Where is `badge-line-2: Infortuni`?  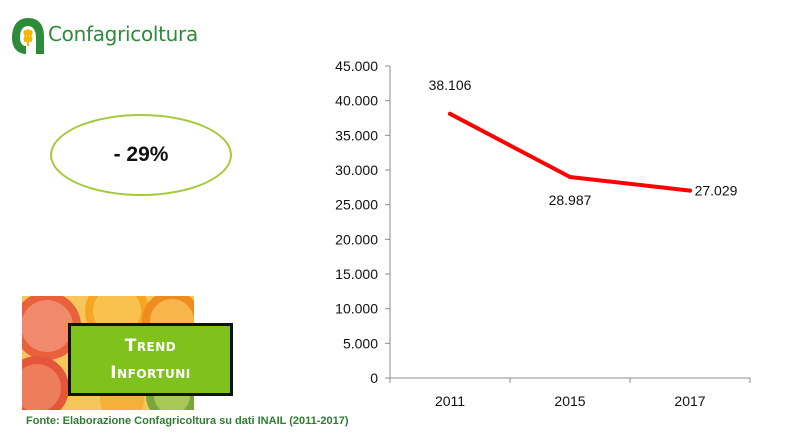
badge-line-2: Infortuni is located at coordinates (150, 372).